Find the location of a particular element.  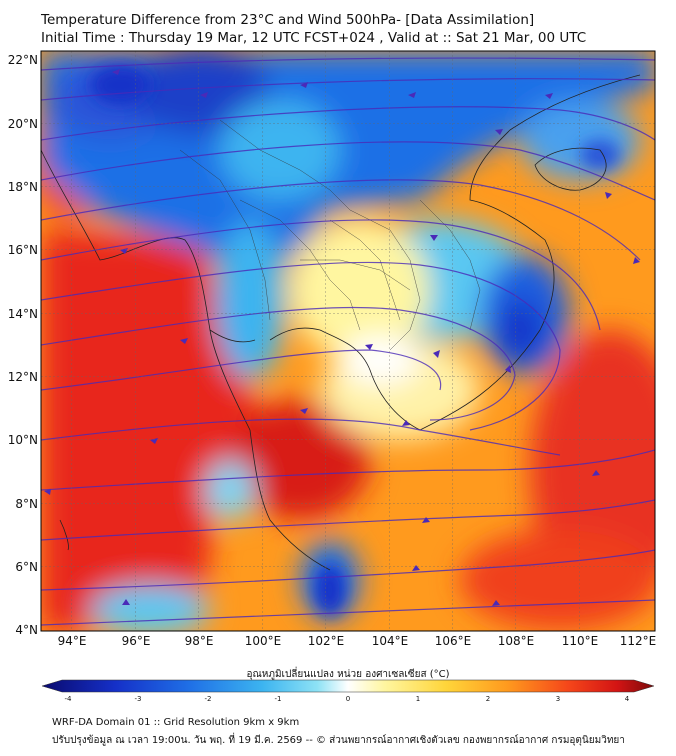

lat-label: 16°N is located at coordinates (23, 250).